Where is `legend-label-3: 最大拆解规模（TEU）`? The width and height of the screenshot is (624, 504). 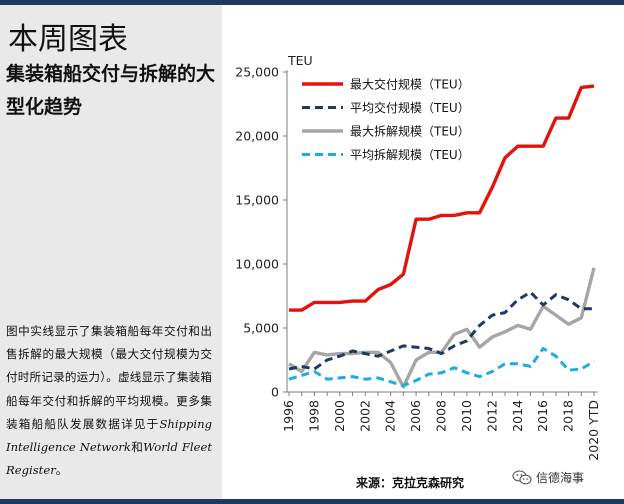
legend-label-3: 最大拆解规模（TEU） is located at coordinates (410, 131).